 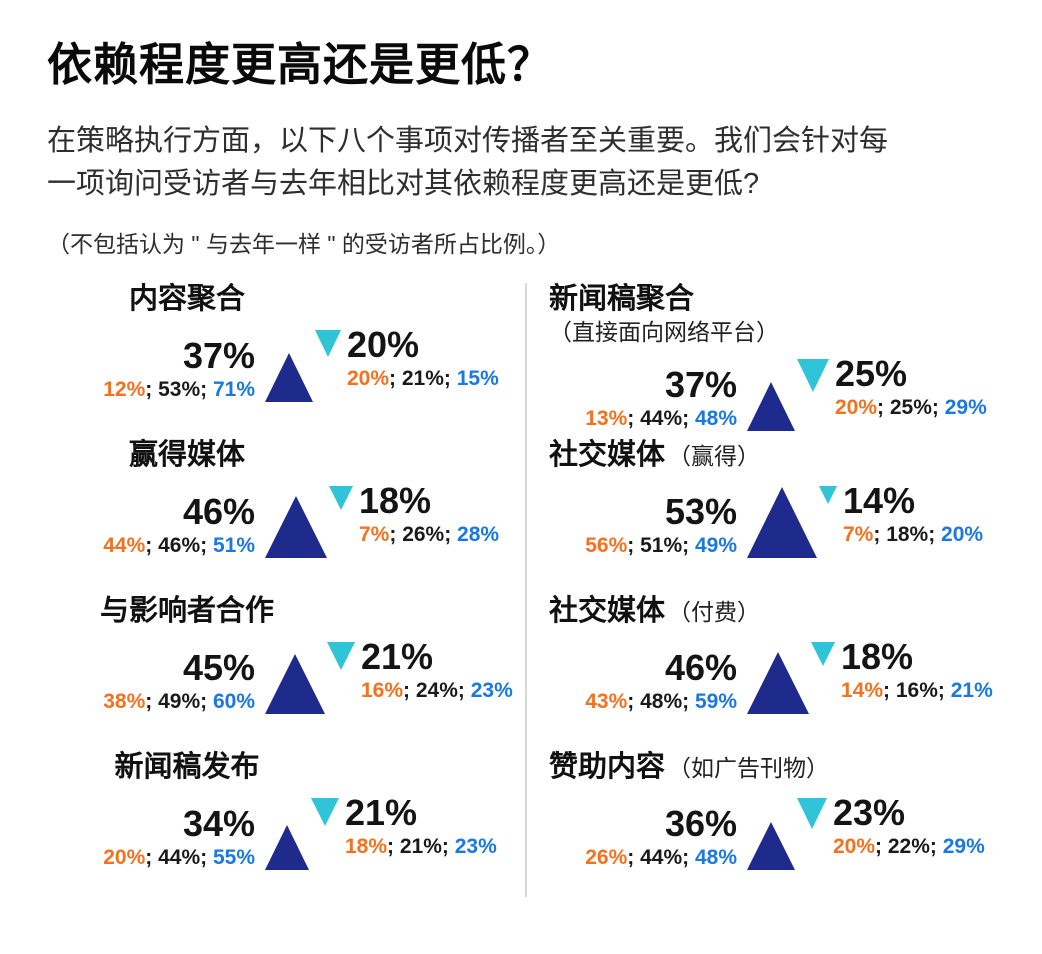 I want to click on card-chart: 37% 12%53%71% 20% 20%21%15%, so click(x=286, y=363).